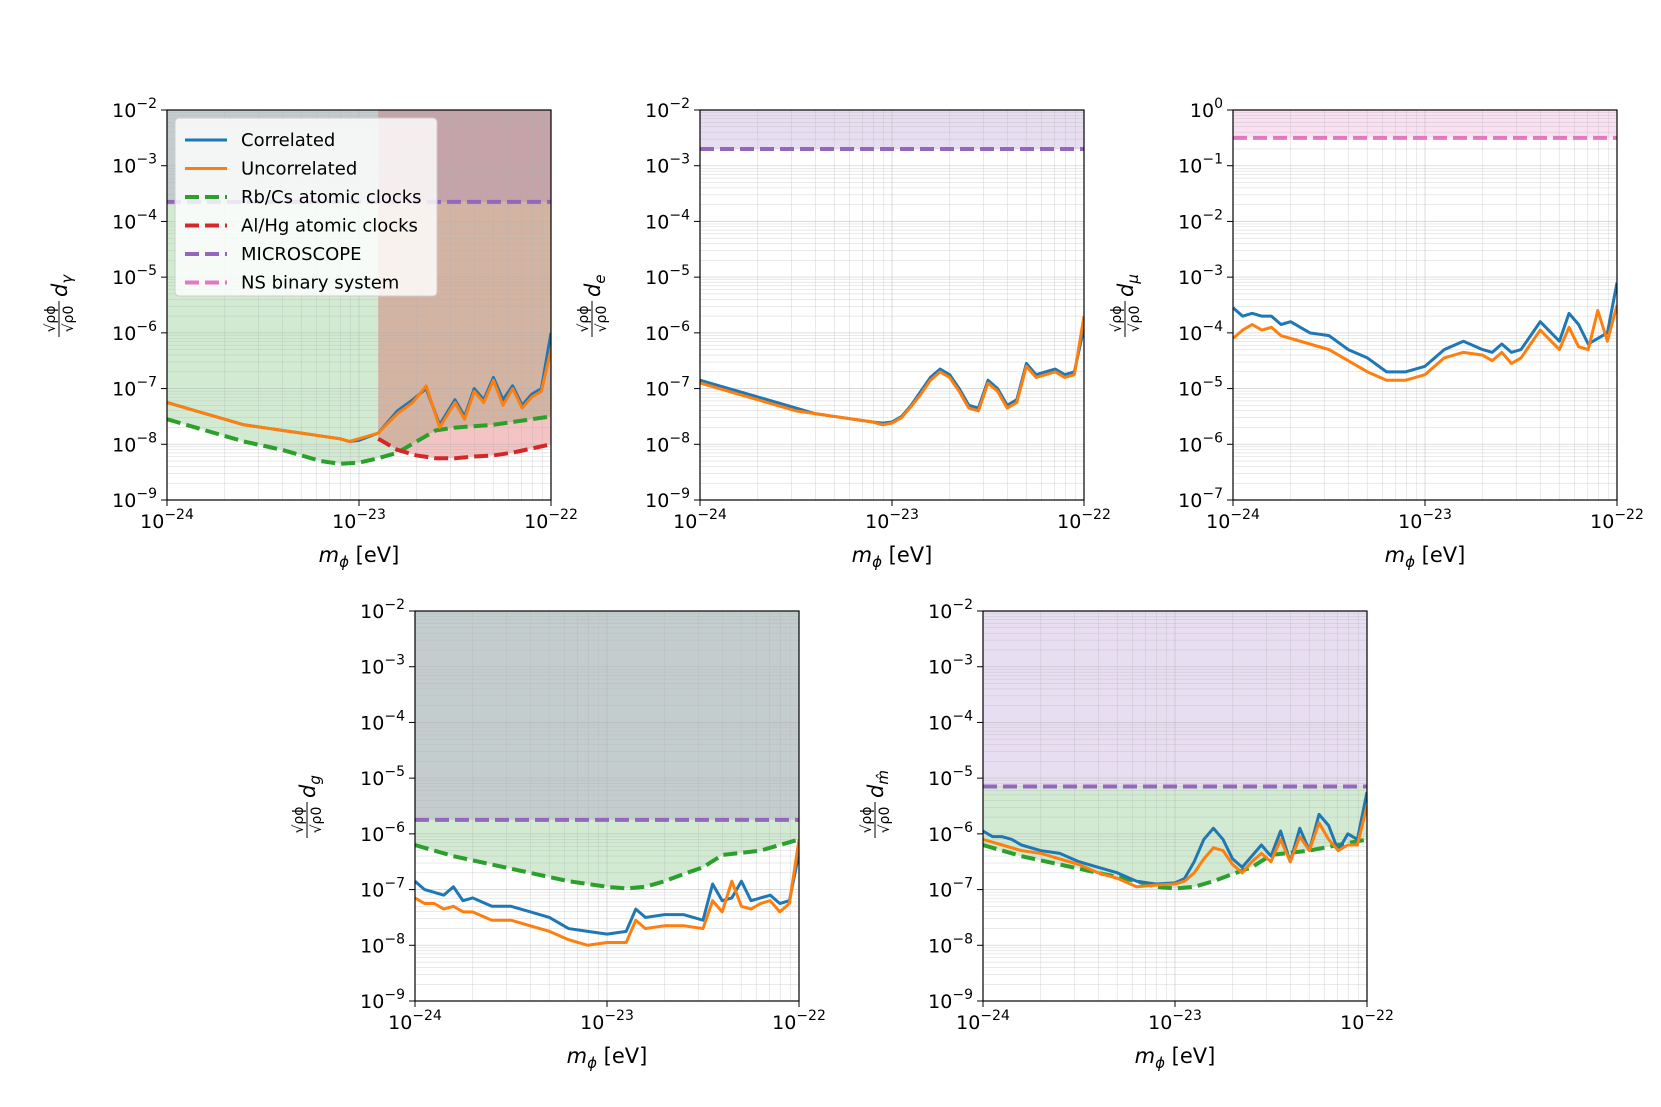 This screenshot has width=1661, height=1107. I want to click on legend-label-uncorrelated: Uncorrelated, so click(299, 169).